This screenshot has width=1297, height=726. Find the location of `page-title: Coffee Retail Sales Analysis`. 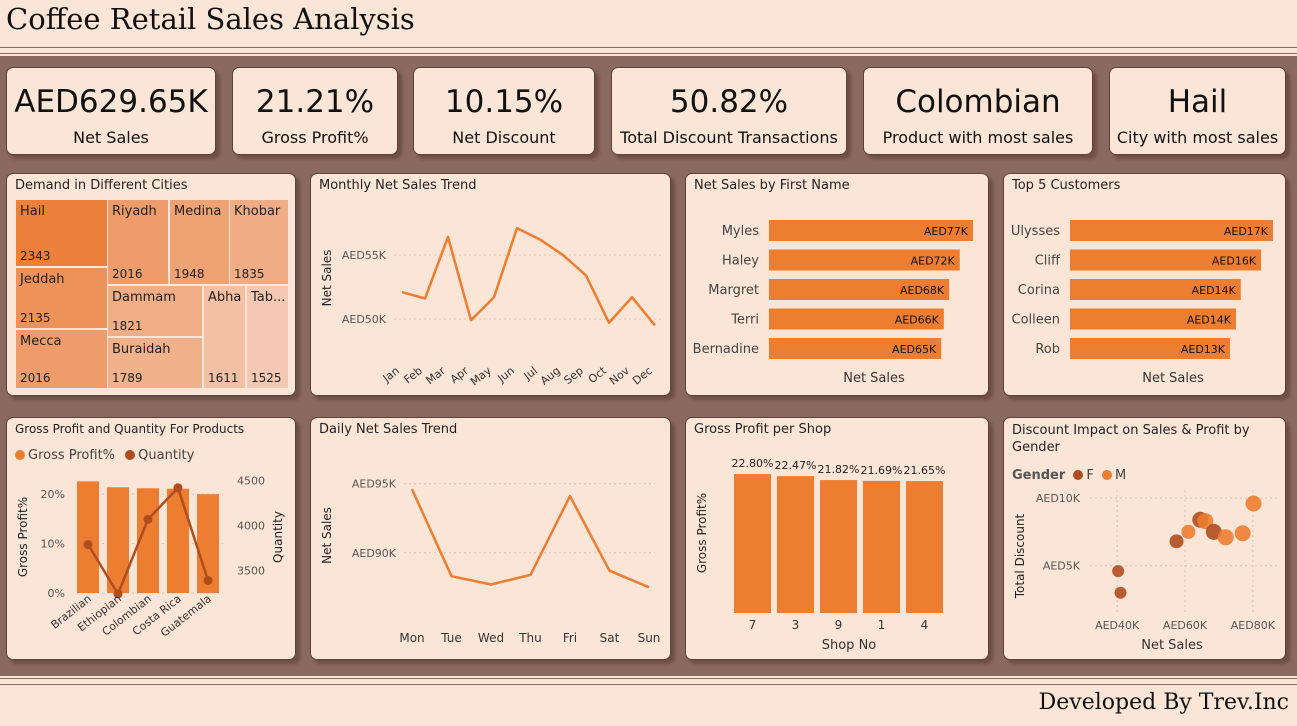

page-title: Coffee Retail Sales Analysis is located at coordinates (210, 19).